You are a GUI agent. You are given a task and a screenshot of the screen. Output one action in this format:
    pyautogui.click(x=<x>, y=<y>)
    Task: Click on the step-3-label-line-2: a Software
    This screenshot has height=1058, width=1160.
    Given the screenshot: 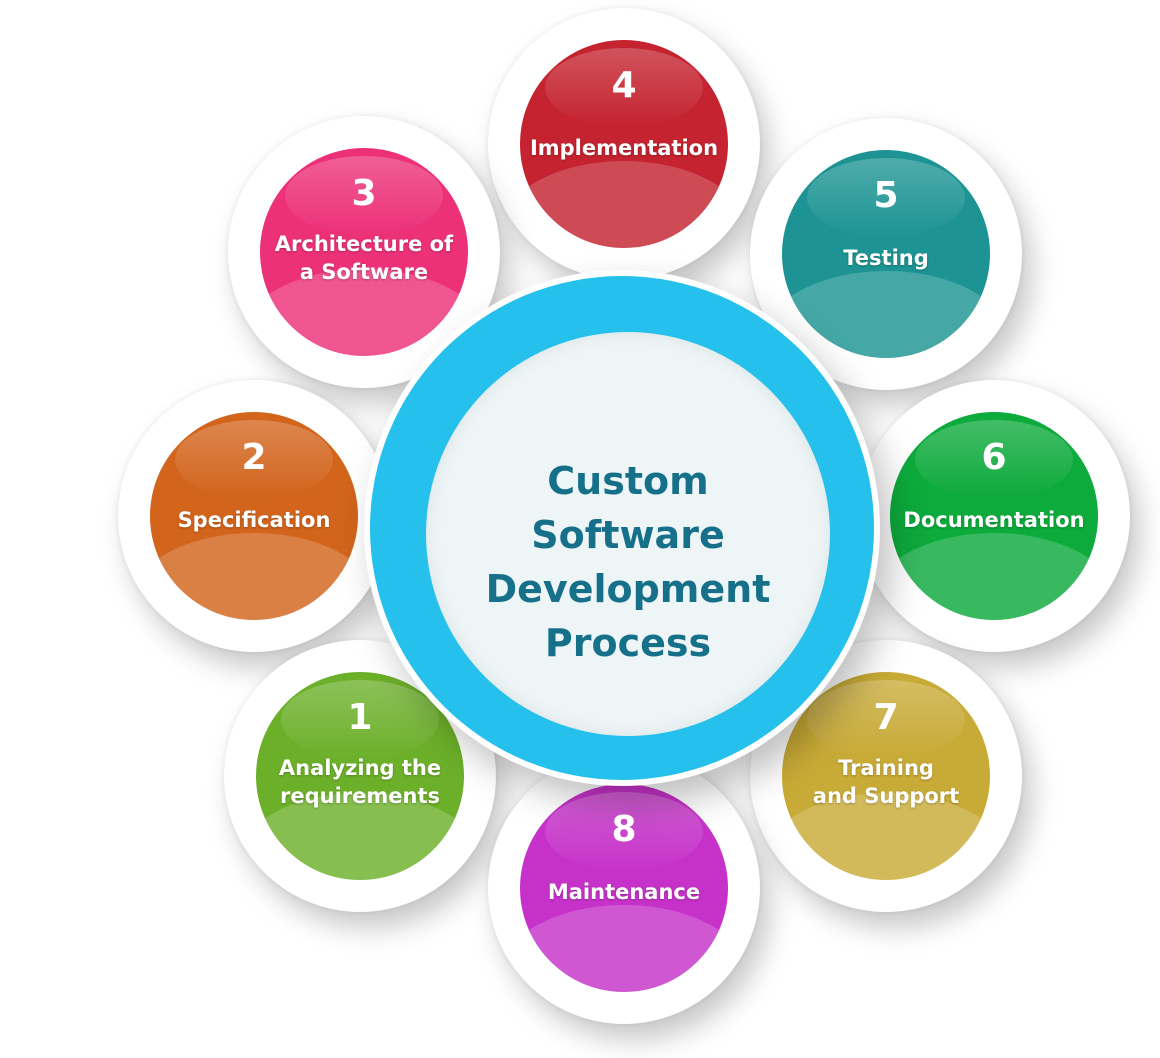 What is the action you would take?
    pyautogui.click(x=364, y=272)
    